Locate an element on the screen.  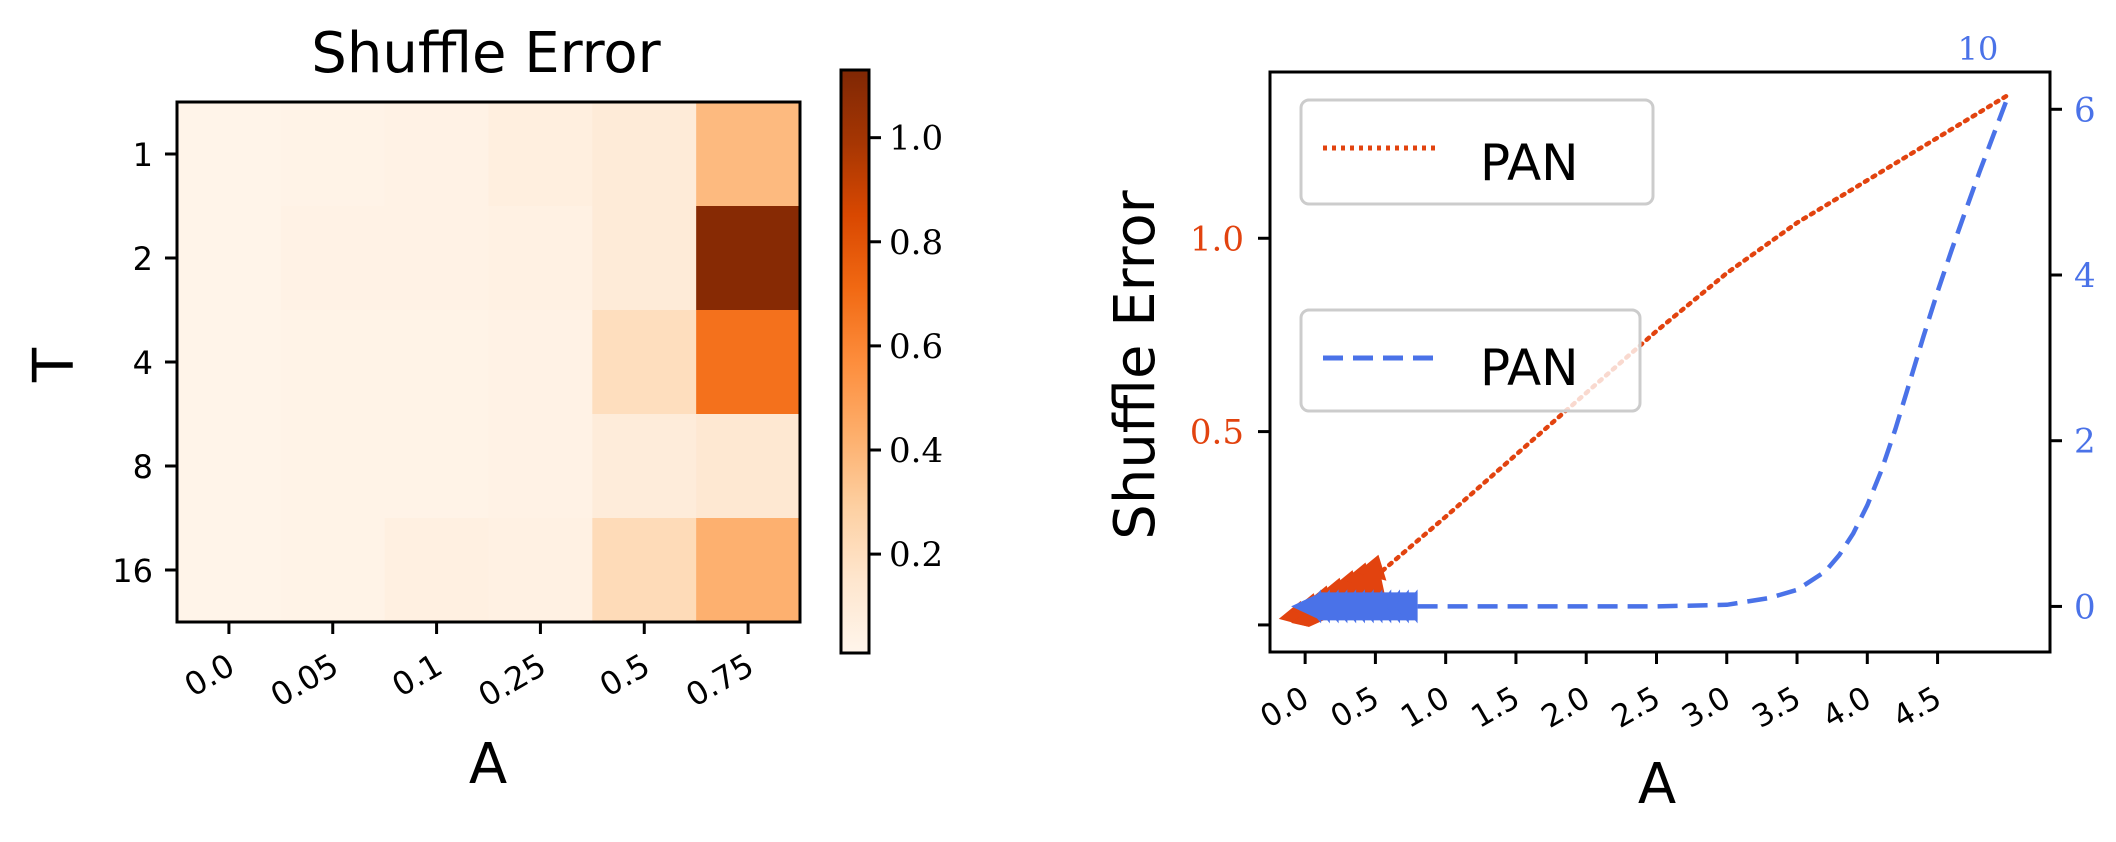
legend-label-1: PAN is located at coordinates (1529, 163).